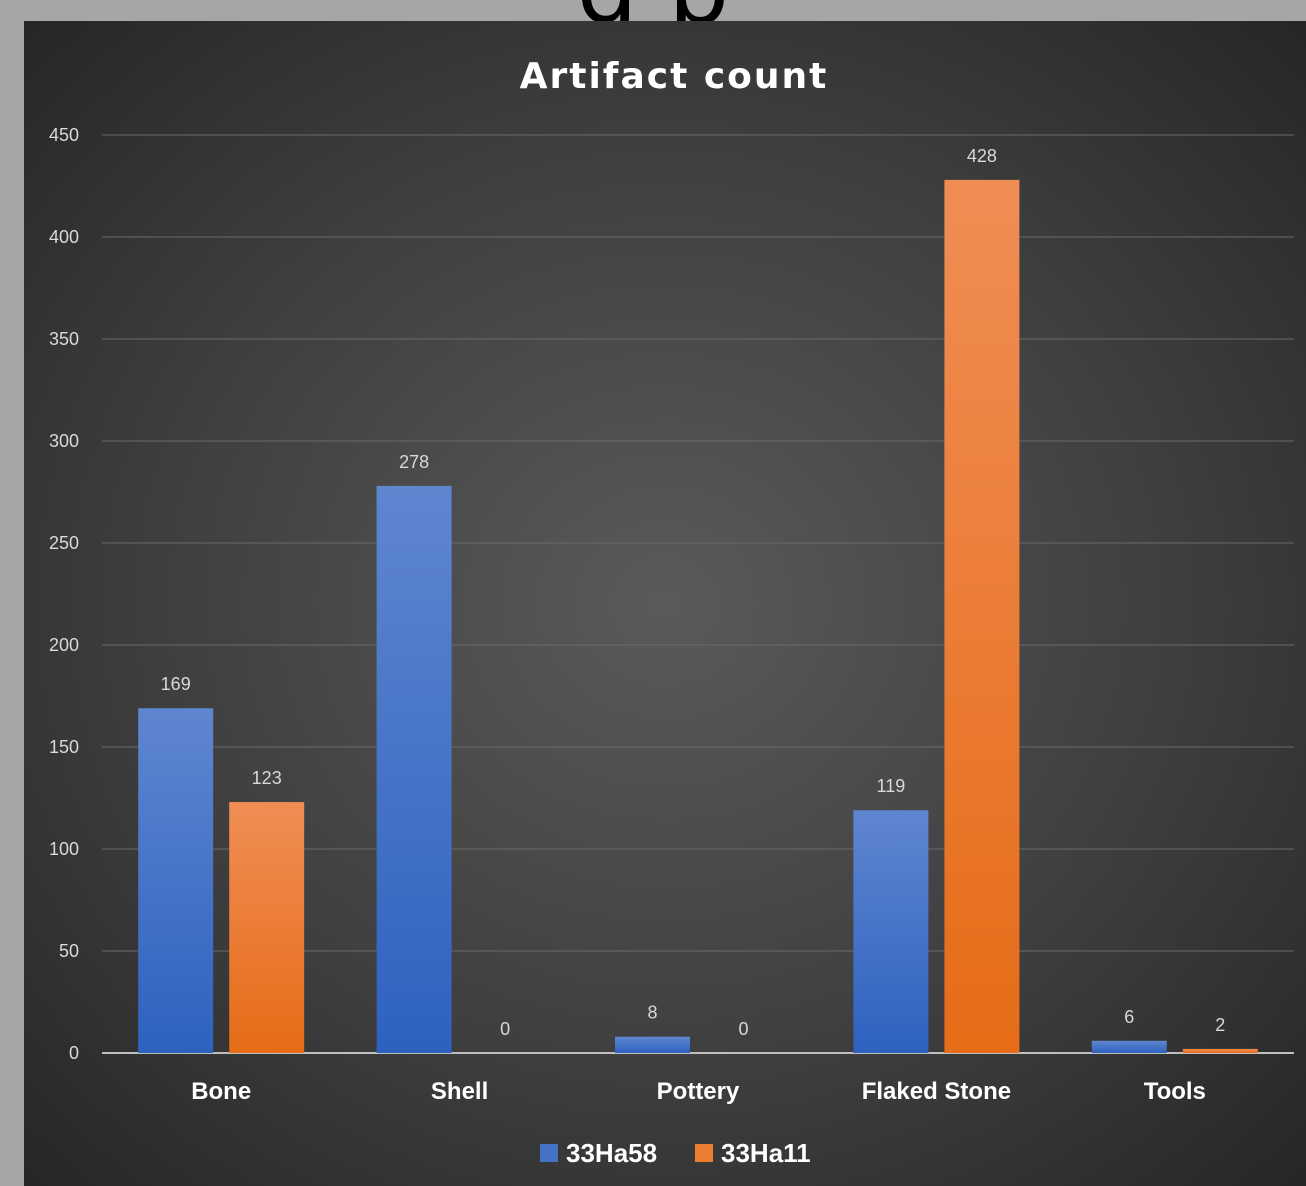 The image size is (1306, 1186). Describe the element at coordinates (267, 778) in the screenshot. I see `data-label: 123` at that location.